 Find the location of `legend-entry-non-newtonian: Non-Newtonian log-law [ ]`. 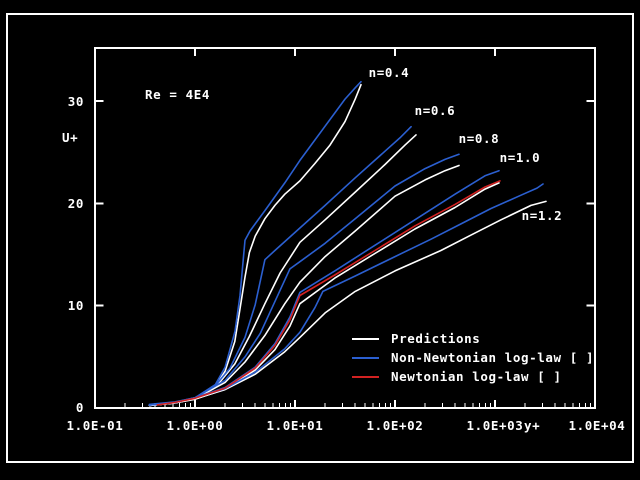

legend-entry-non-newtonian: Non-Newtonian log-law [ ] is located at coordinates (473, 357).